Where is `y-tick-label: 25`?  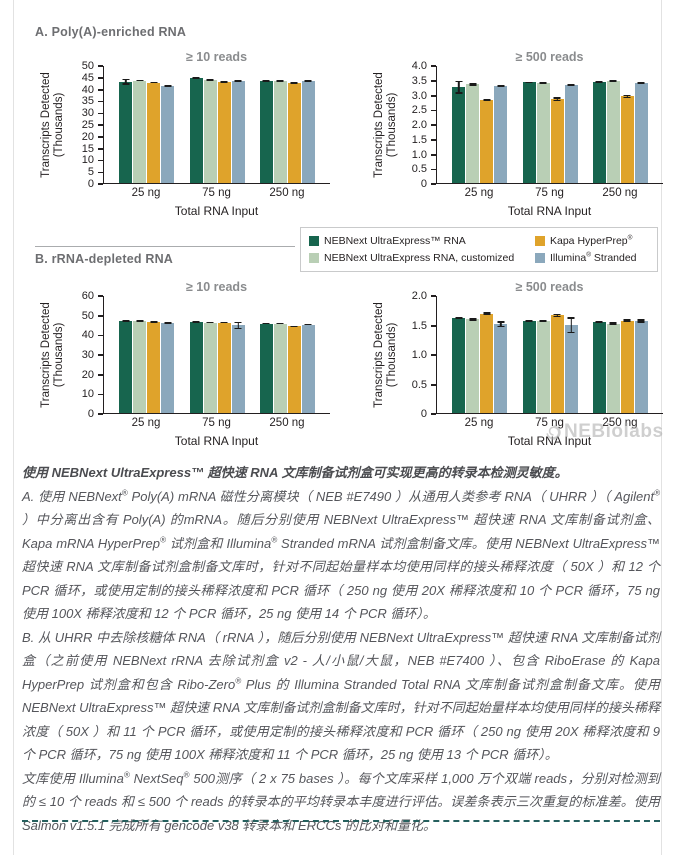
y-tick-label: 25 is located at coordinates (87, 125).